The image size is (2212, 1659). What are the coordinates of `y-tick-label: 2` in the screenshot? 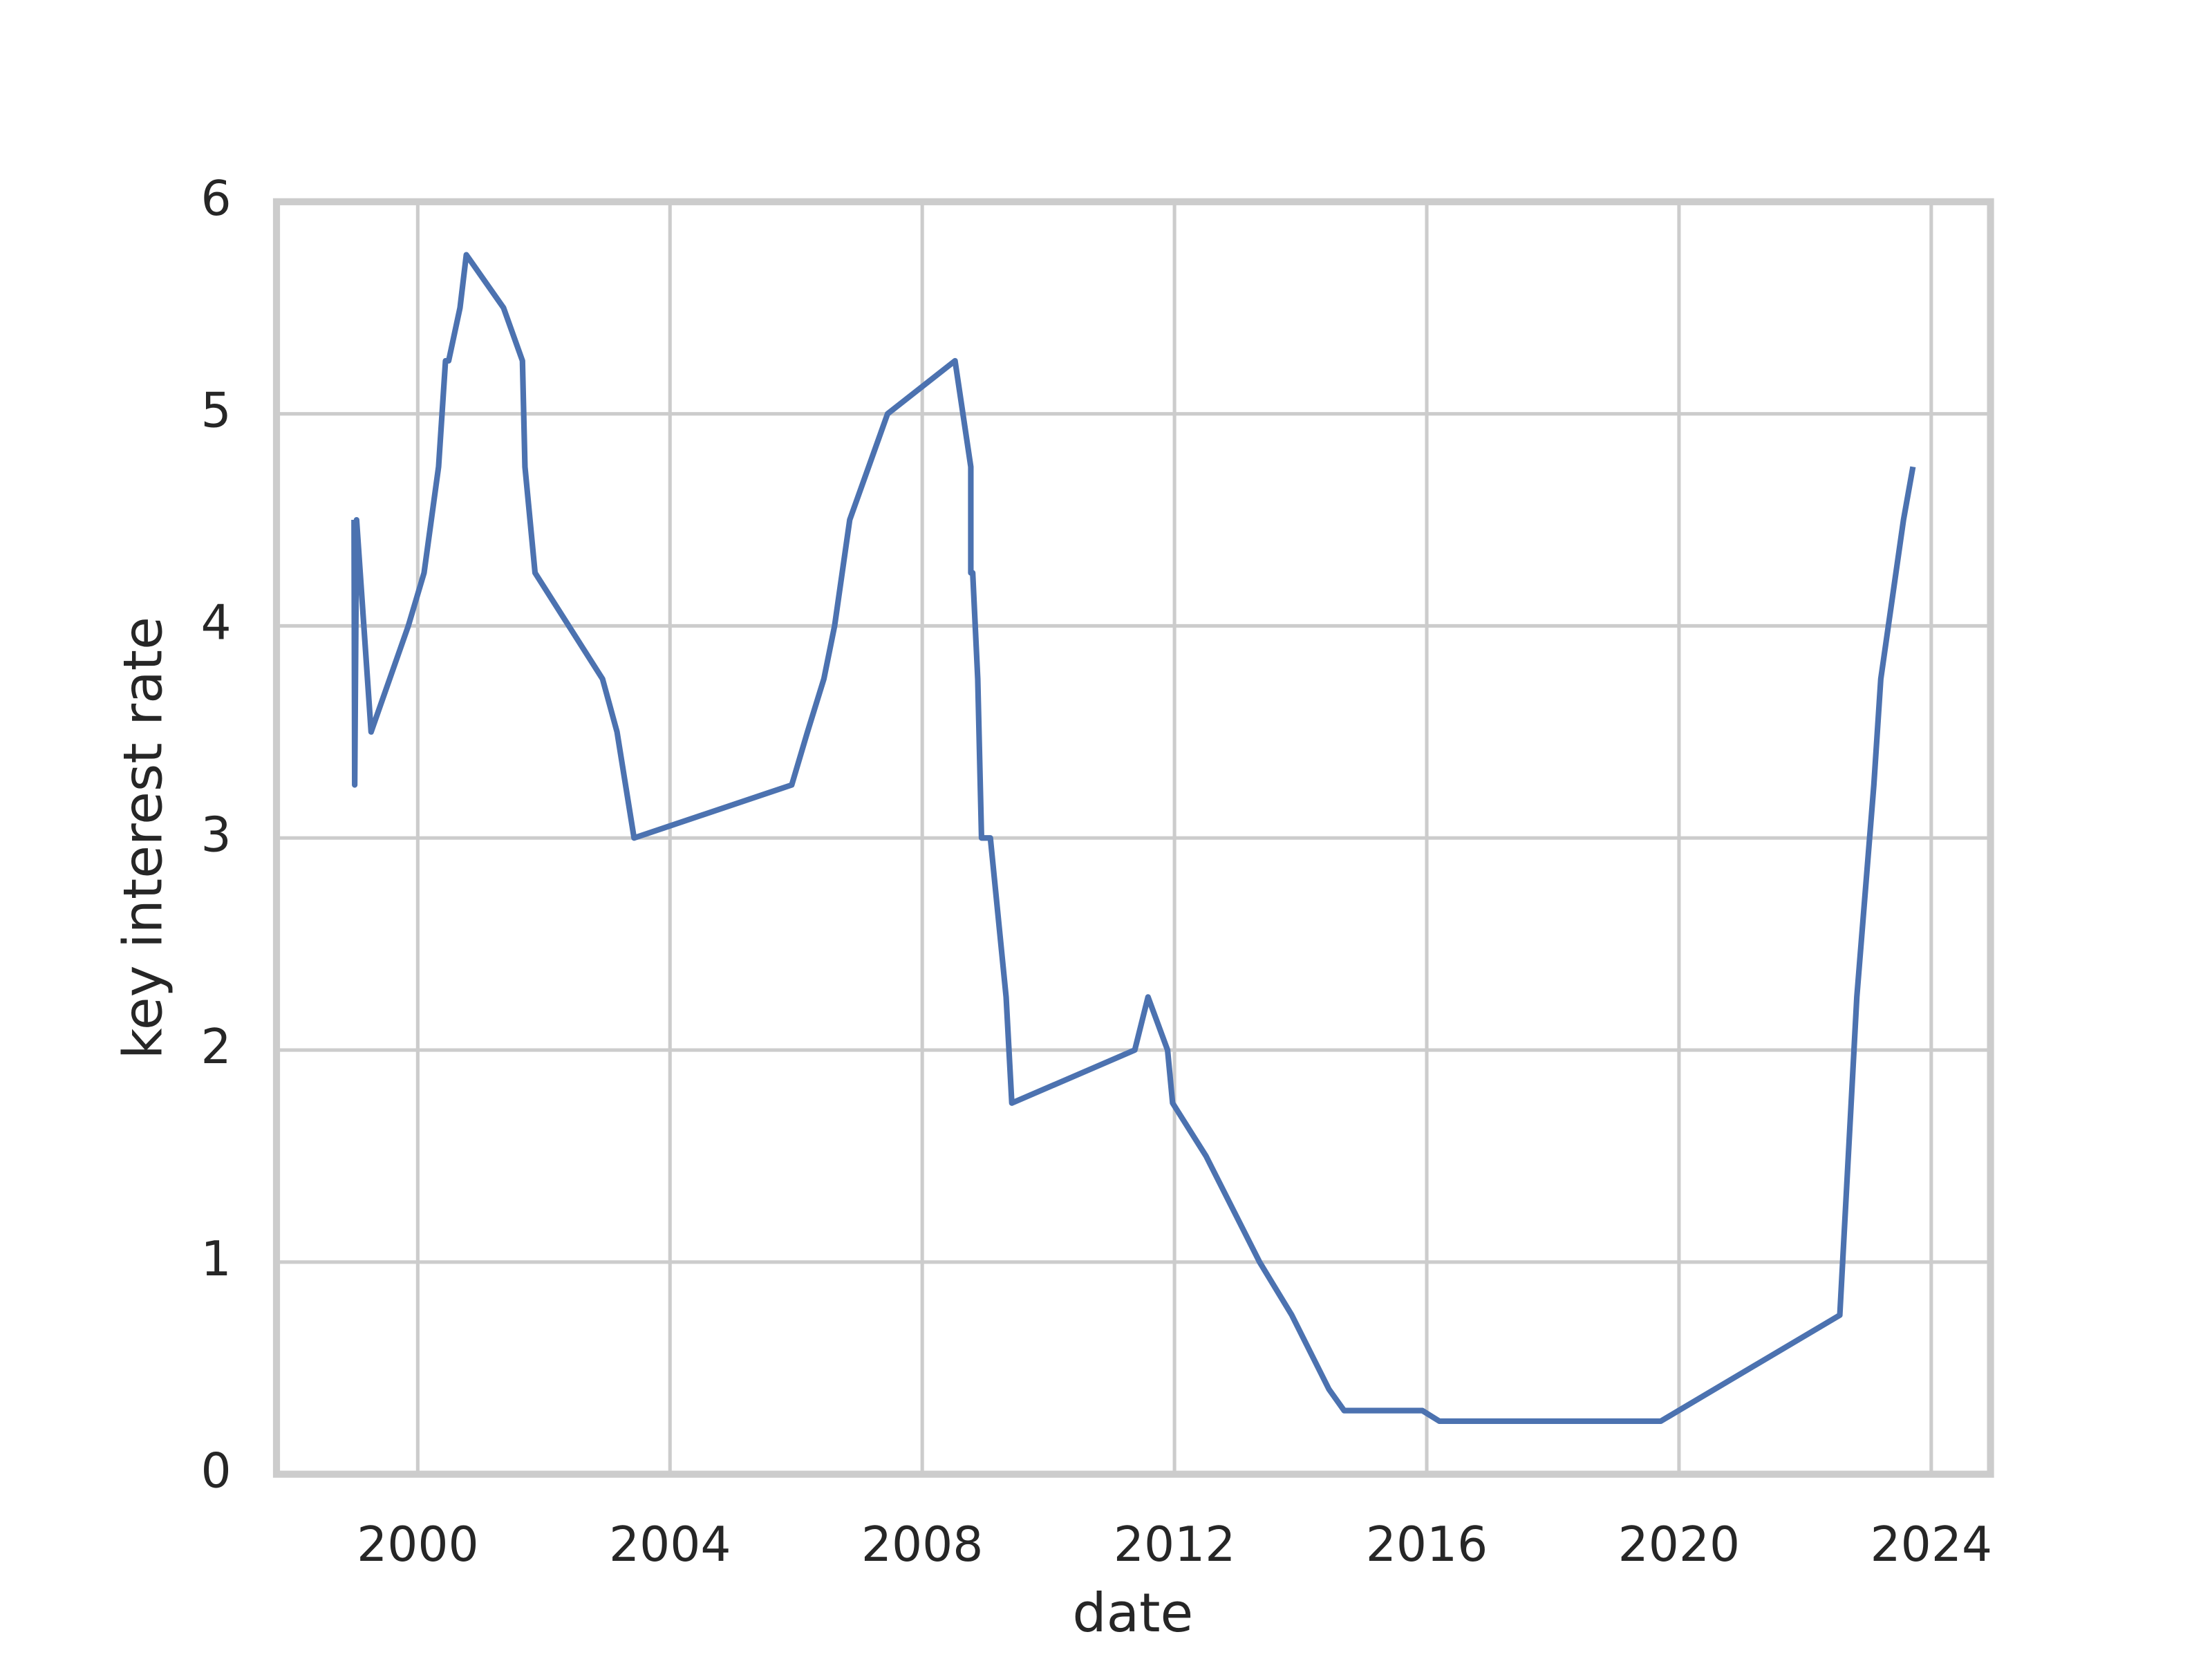 It's located at (216, 1047).